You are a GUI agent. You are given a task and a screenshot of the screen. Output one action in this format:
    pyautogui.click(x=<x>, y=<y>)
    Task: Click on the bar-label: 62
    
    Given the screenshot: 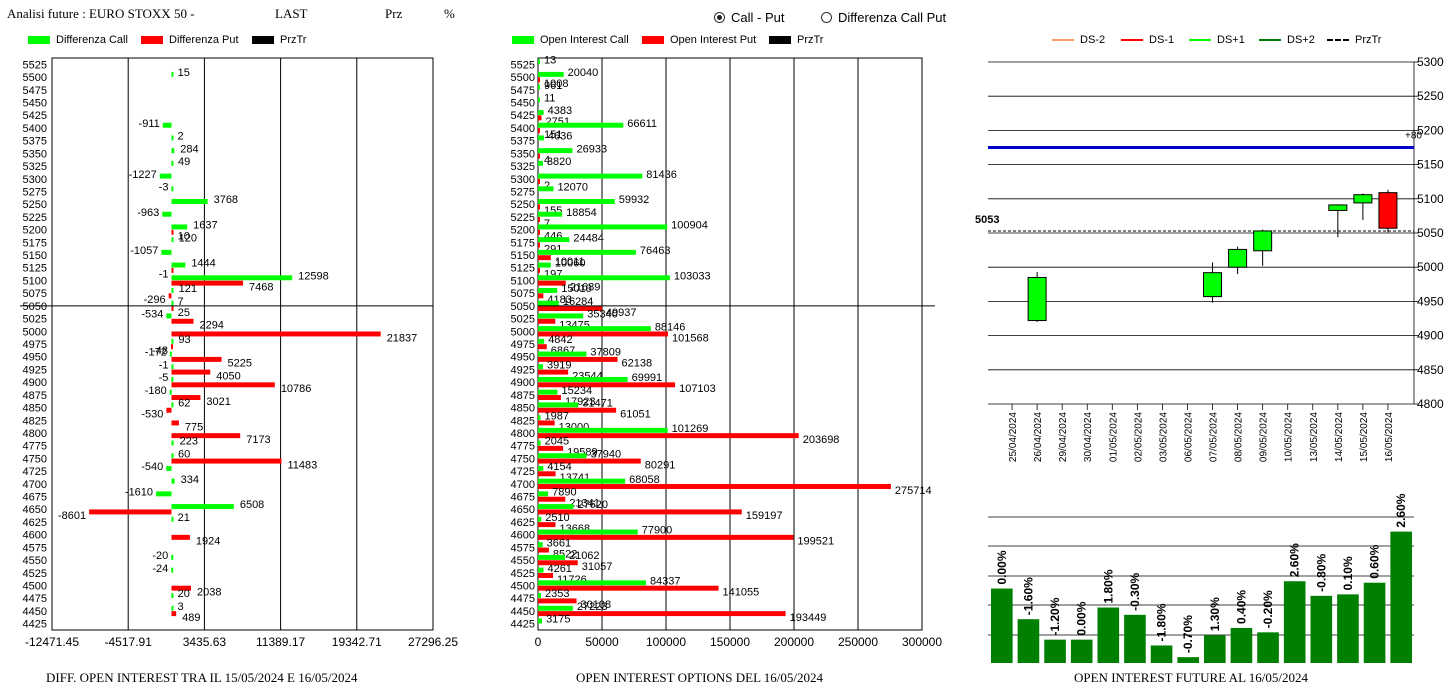 What is the action you would take?
    pyautogui.click(x=184, y=404)
    